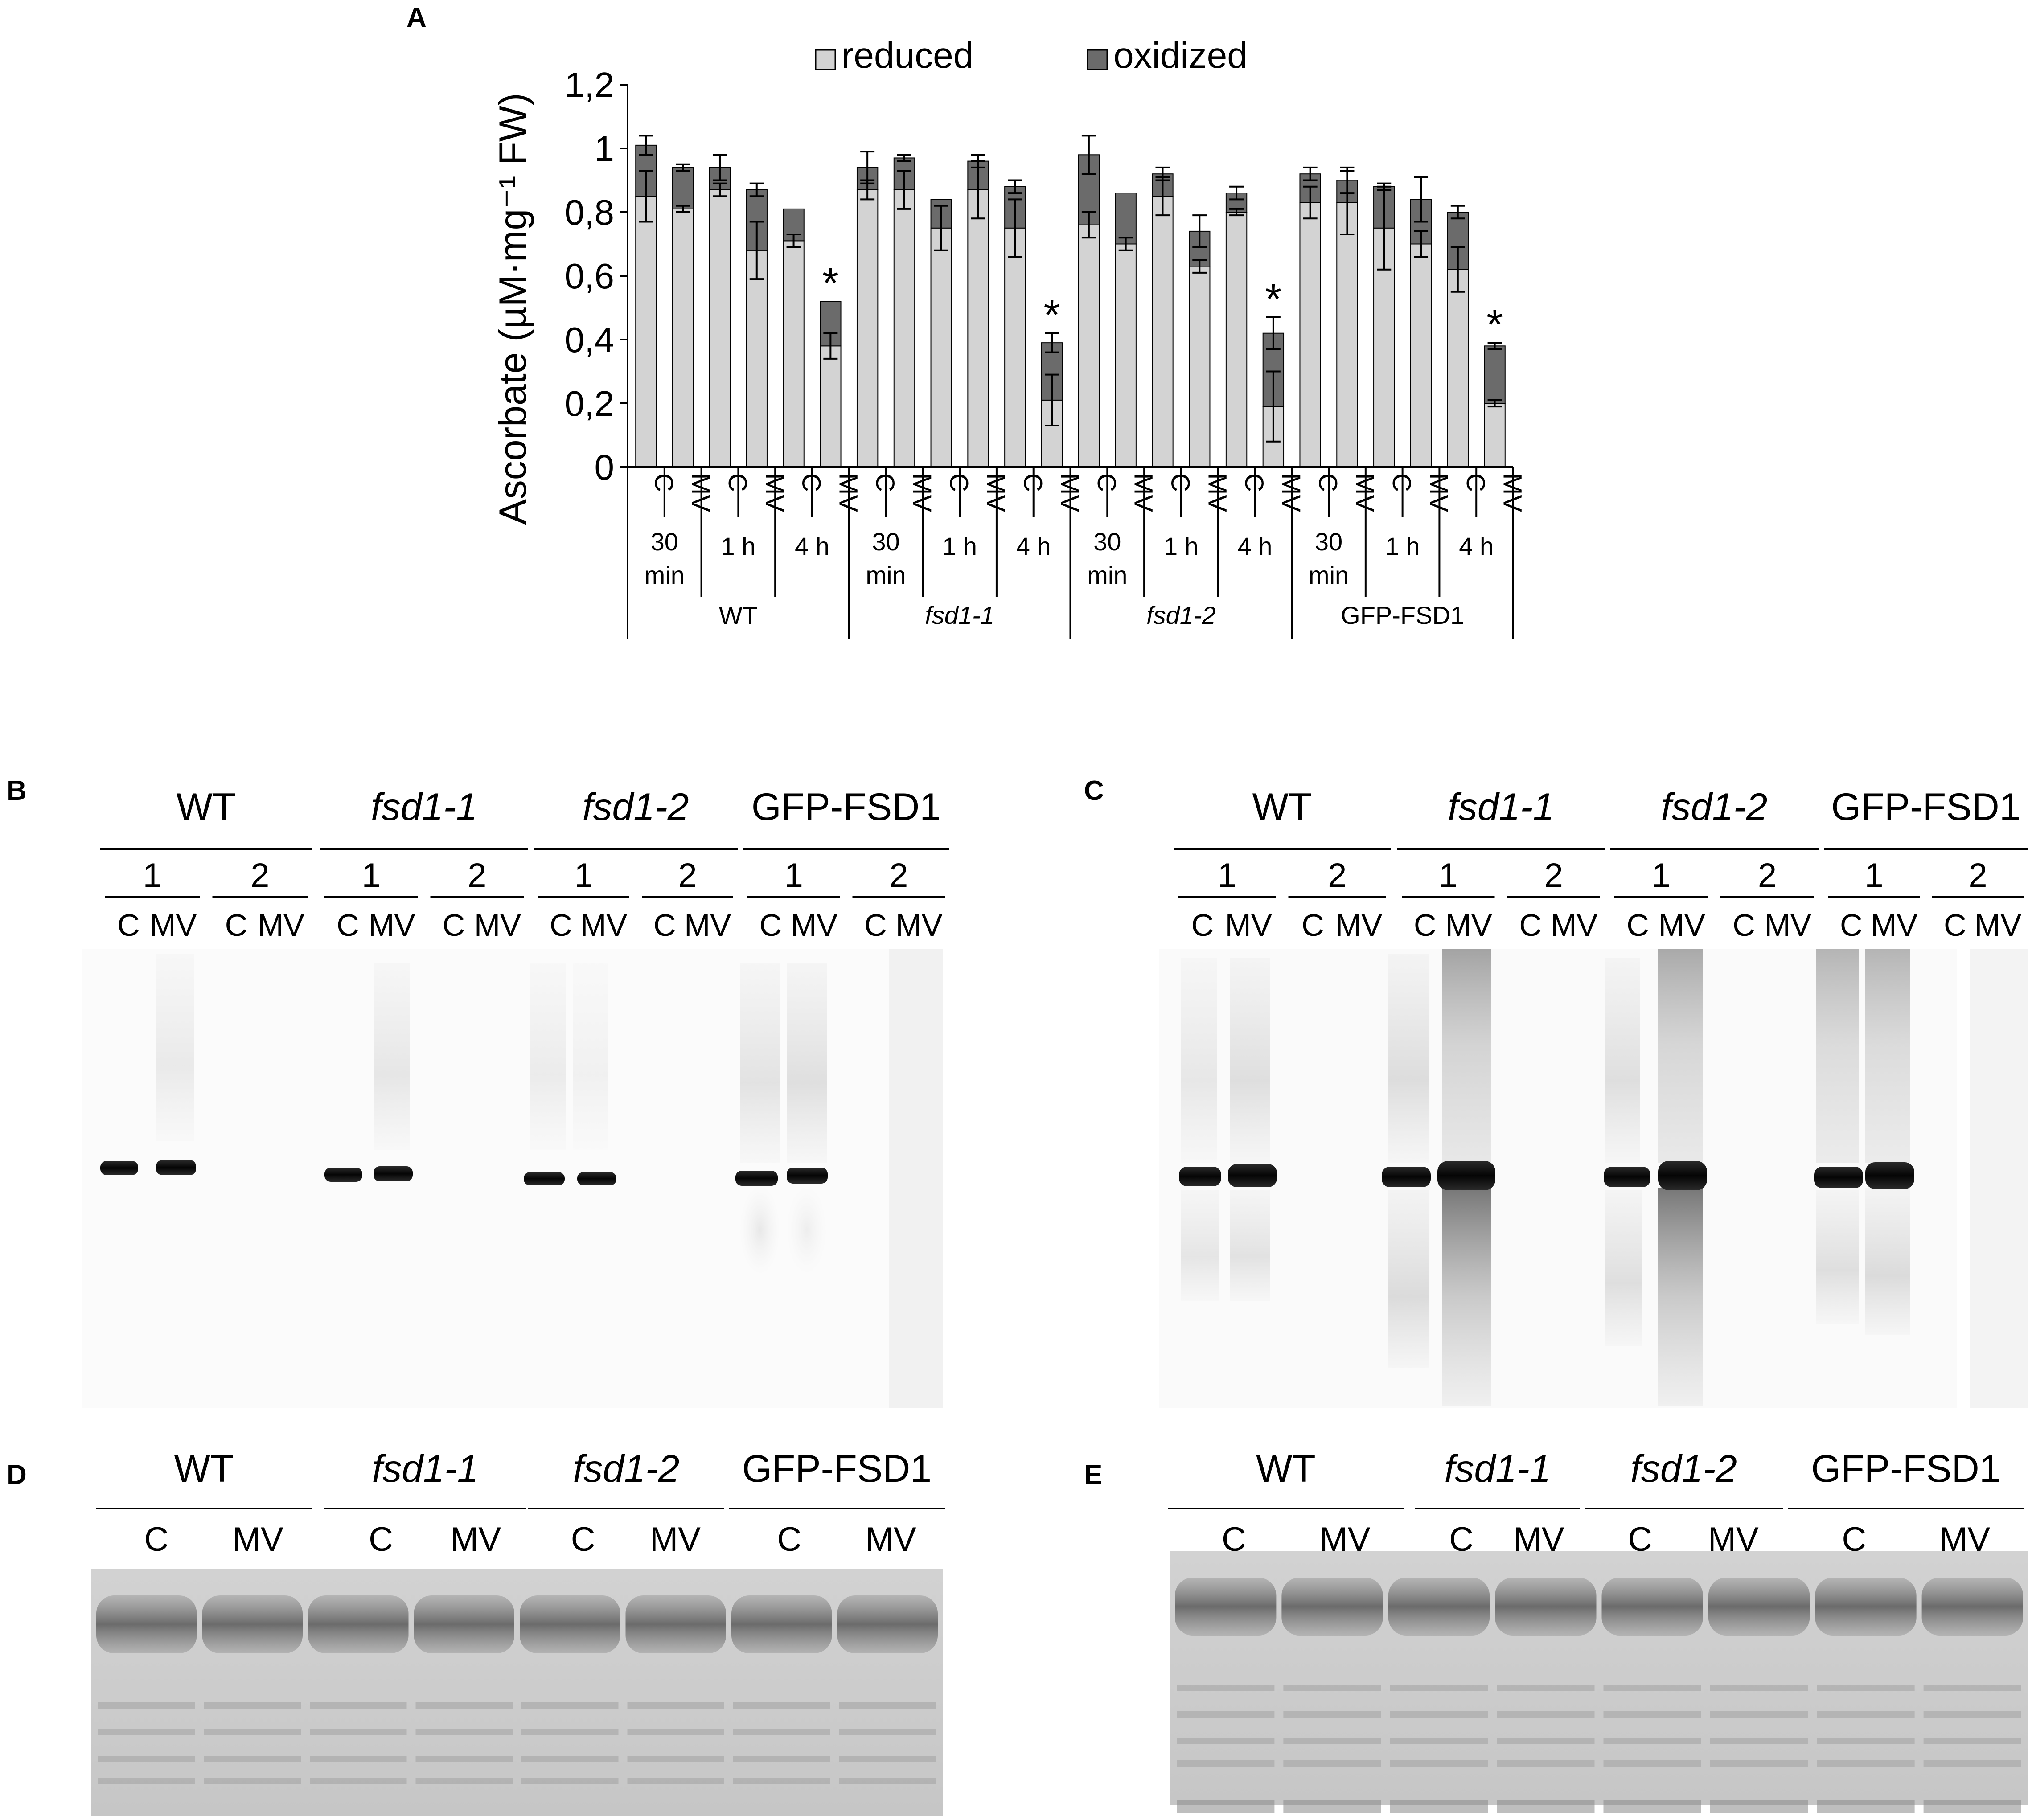  What do you see at coordinates (17, 1474) in the screenshot?
I see `panel-letter-d: D` at bounding box center [17, 1474].